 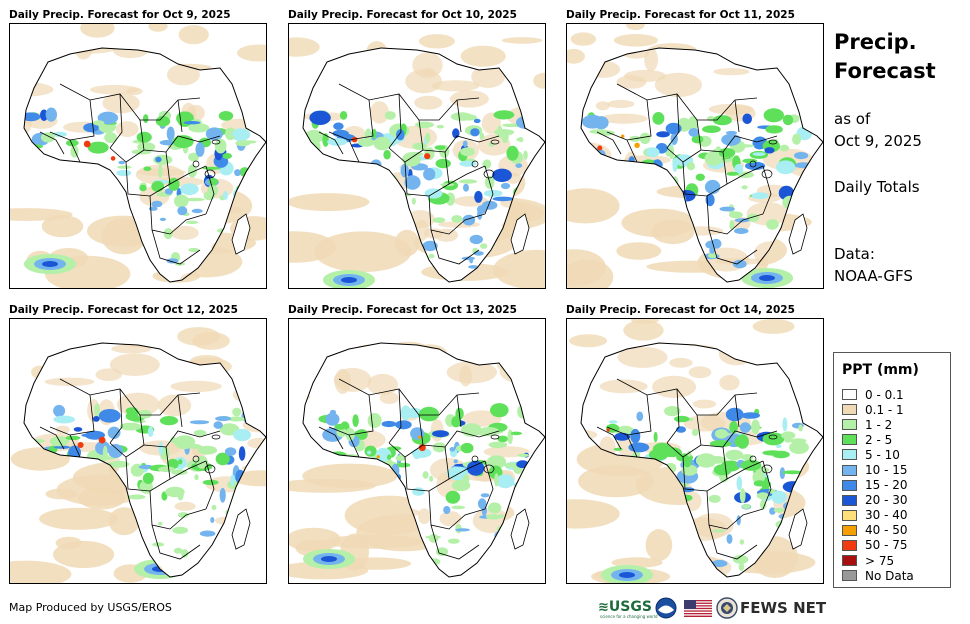 What do you see at coordinates (885, 57) in the screenshot?
I see `map-title: Precip. Forecast` at bounding box center [885, 57].